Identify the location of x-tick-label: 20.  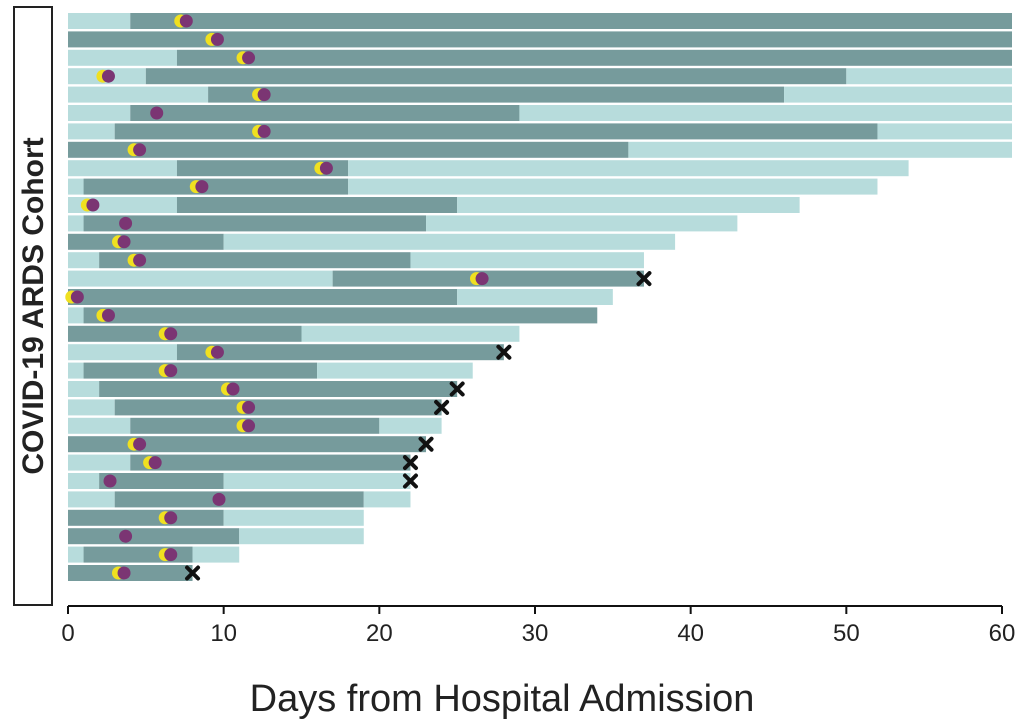
(379, 633).